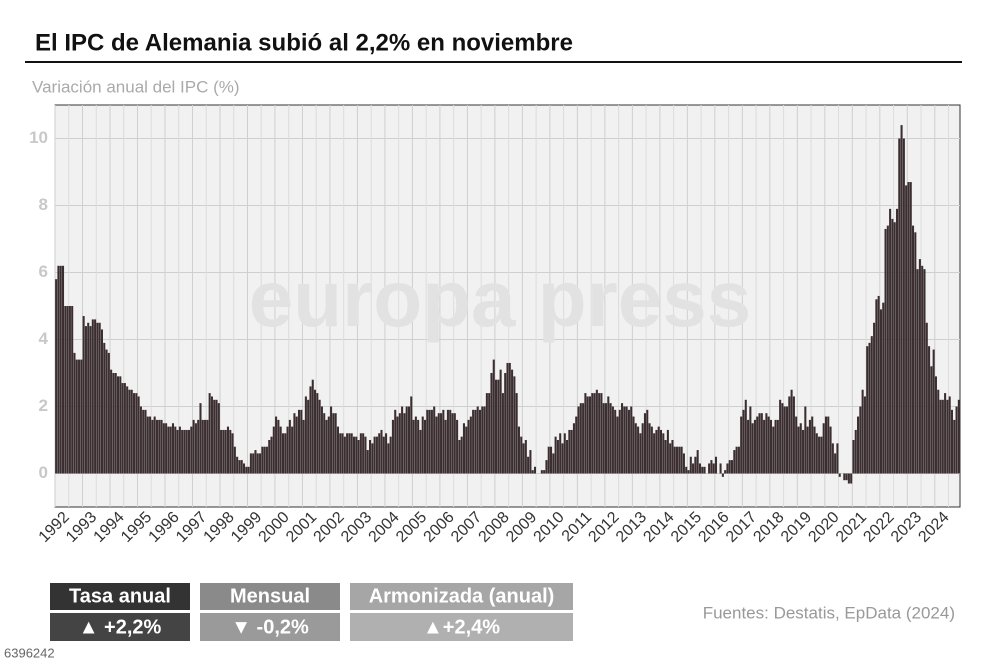  Describe the element at coordinates (54, 527) in the screenshot. I see `x-tick-label: 1992` at that location.